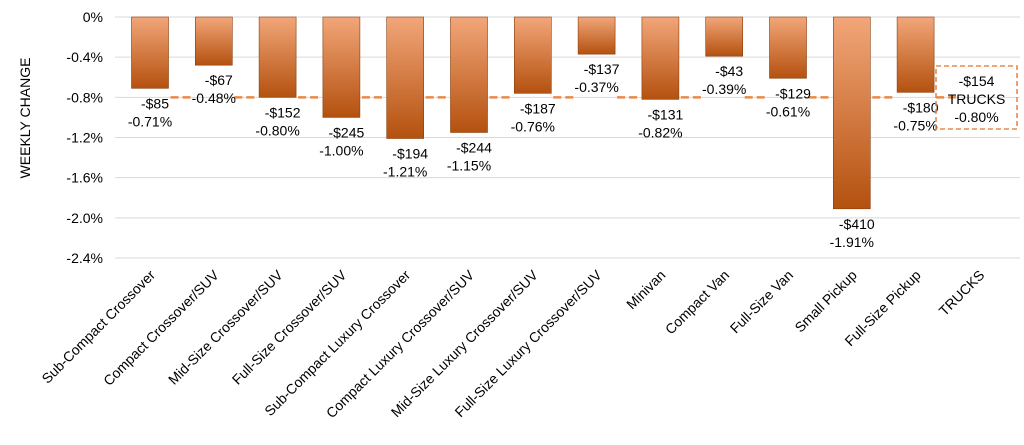 The image size is (1024, 445). Describe the element at coordinates (155, 103) in the screenshot. I see `dollar-label: -$85` at that location.